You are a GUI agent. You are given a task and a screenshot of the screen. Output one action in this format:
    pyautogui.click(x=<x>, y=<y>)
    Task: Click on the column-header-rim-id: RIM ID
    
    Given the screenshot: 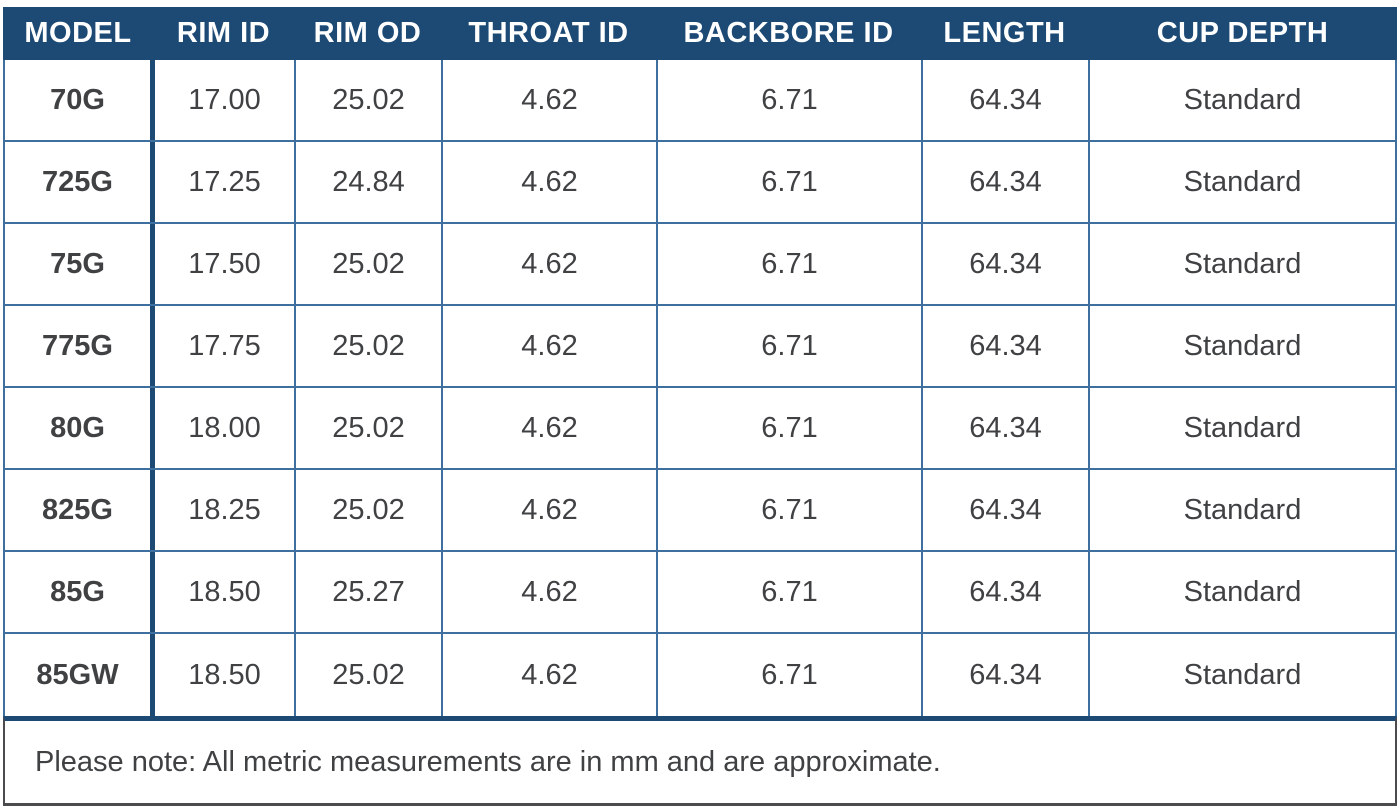 What is the action you would take?
    pyautogui.click(x=223, y=33)
    